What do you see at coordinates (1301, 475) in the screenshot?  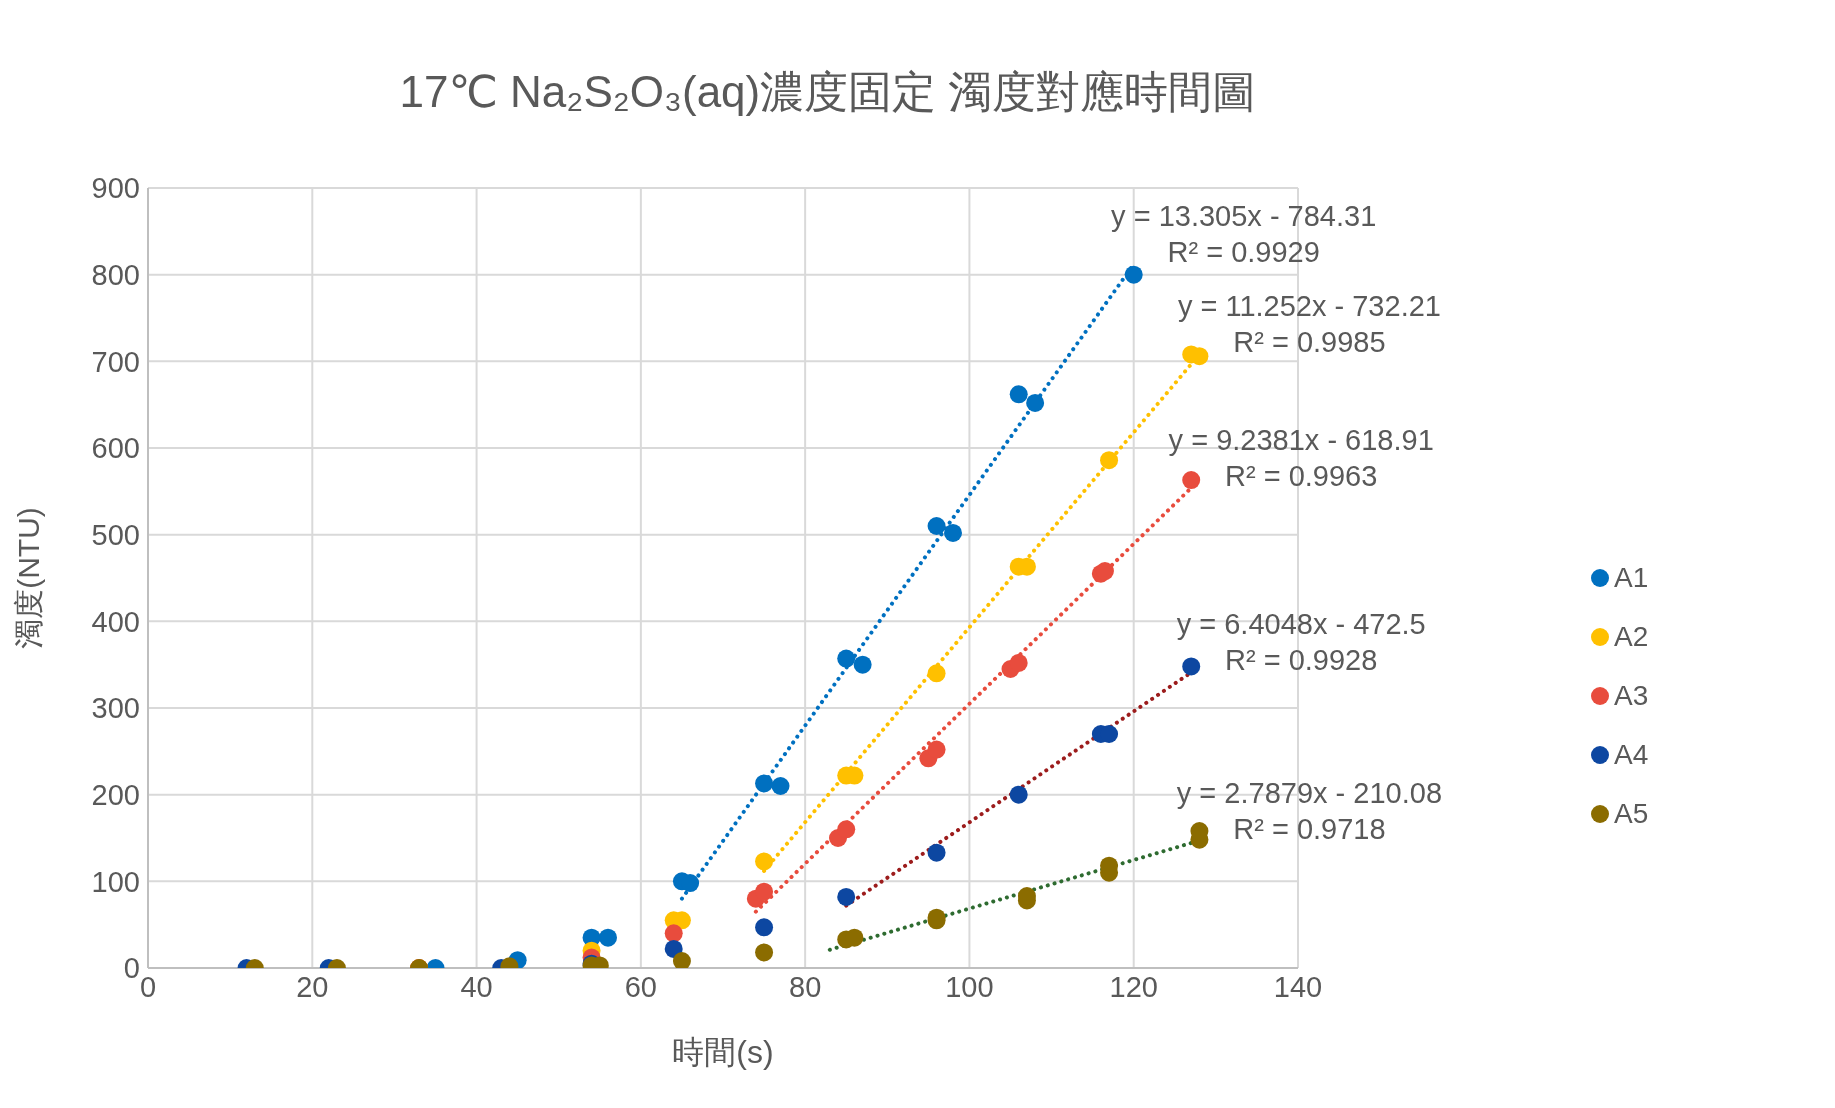 I see `annotation: R² = 0.9963` at bounding box center [1301, 475].